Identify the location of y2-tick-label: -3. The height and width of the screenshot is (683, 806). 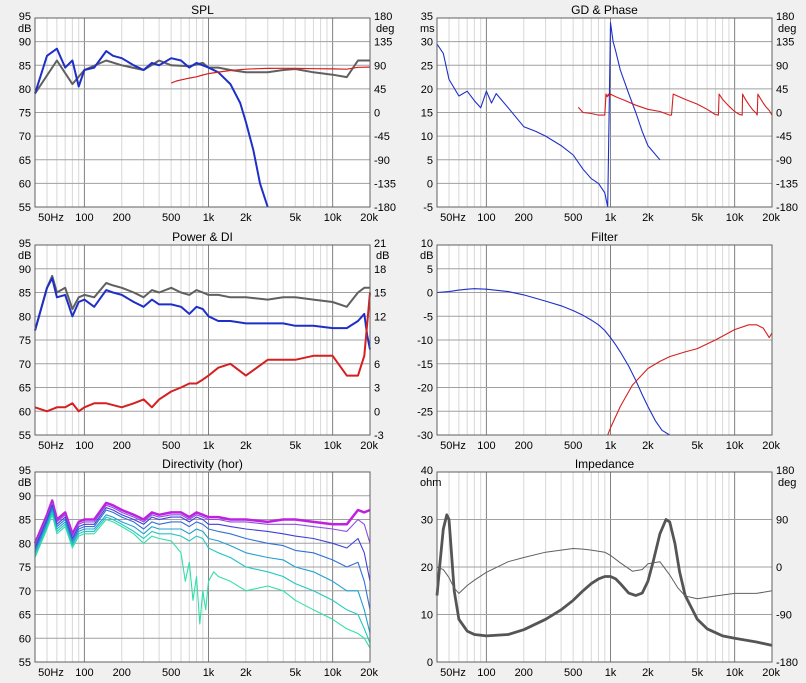
(379, 436).